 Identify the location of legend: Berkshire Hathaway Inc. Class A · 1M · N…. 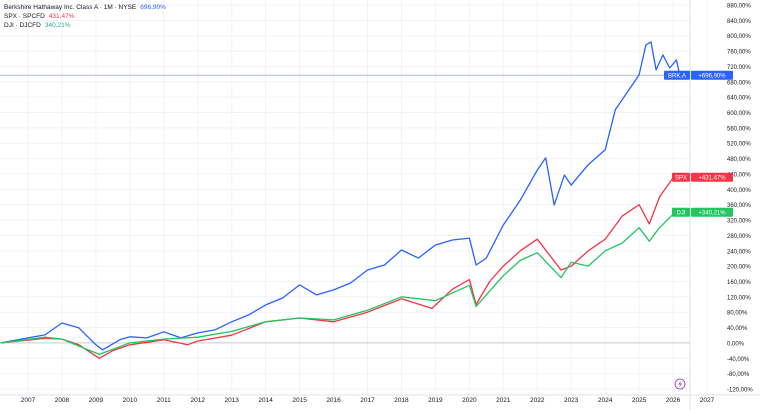
(85, 16).